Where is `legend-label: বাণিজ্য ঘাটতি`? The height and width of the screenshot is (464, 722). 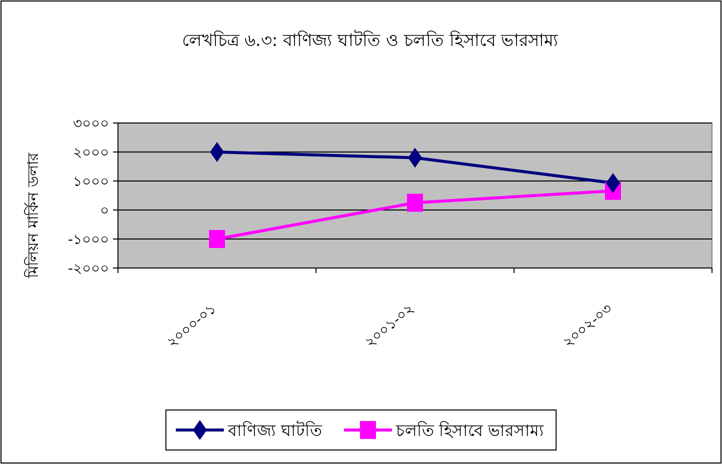
legend-label: বাণিজ্য ঘাটতি is located at coordinates (274, 430).